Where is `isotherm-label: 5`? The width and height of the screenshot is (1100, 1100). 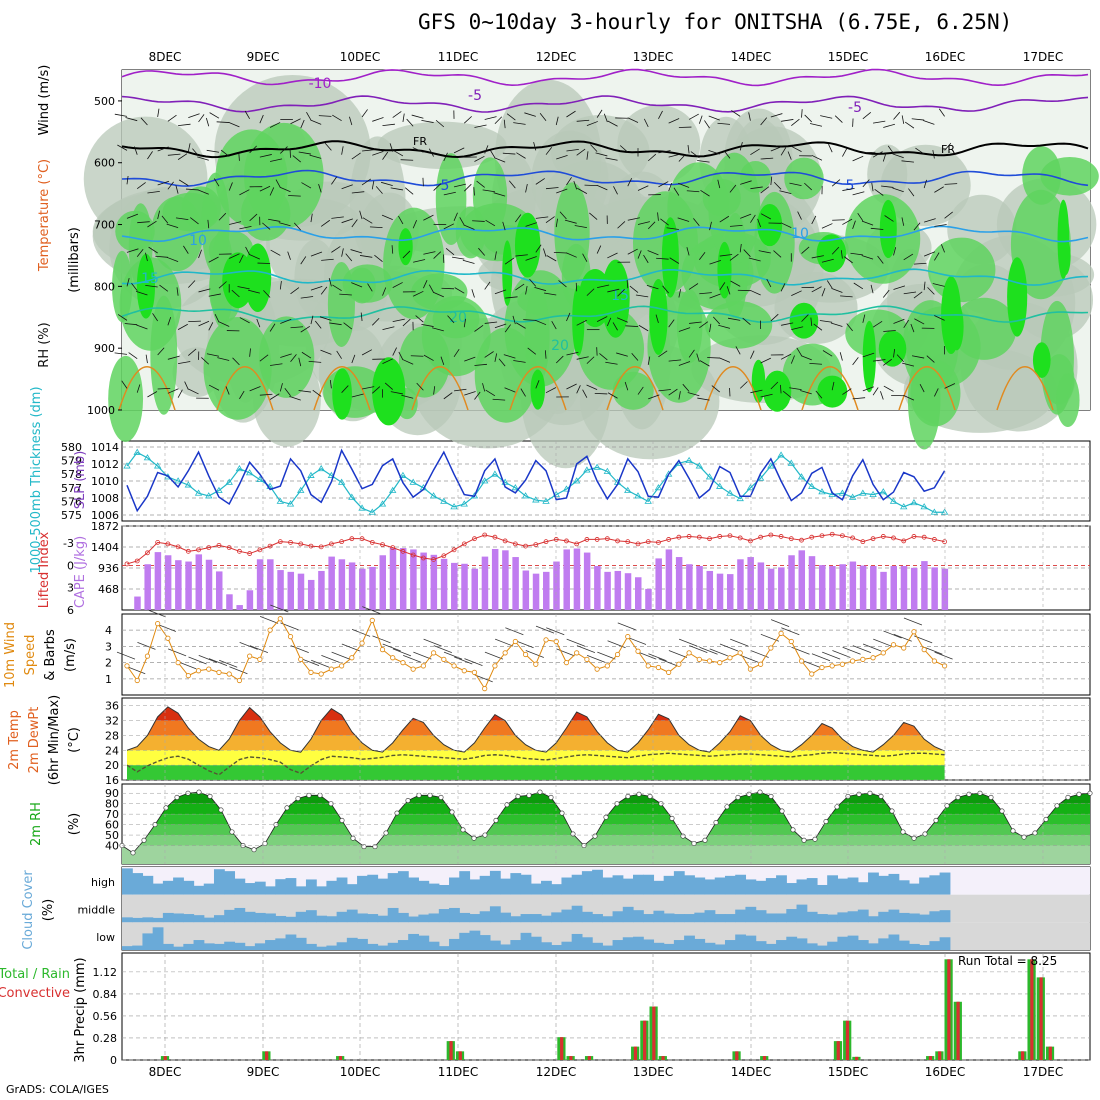 isotherm-label: 5 is located at coordinates (850, 186).